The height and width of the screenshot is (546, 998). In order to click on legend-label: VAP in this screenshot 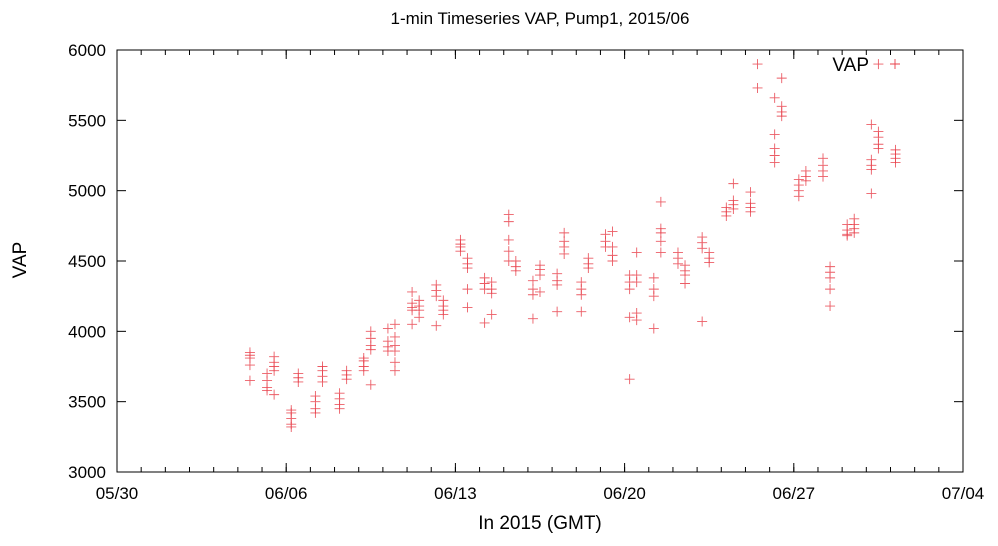, I will do `click(850, 65)`.